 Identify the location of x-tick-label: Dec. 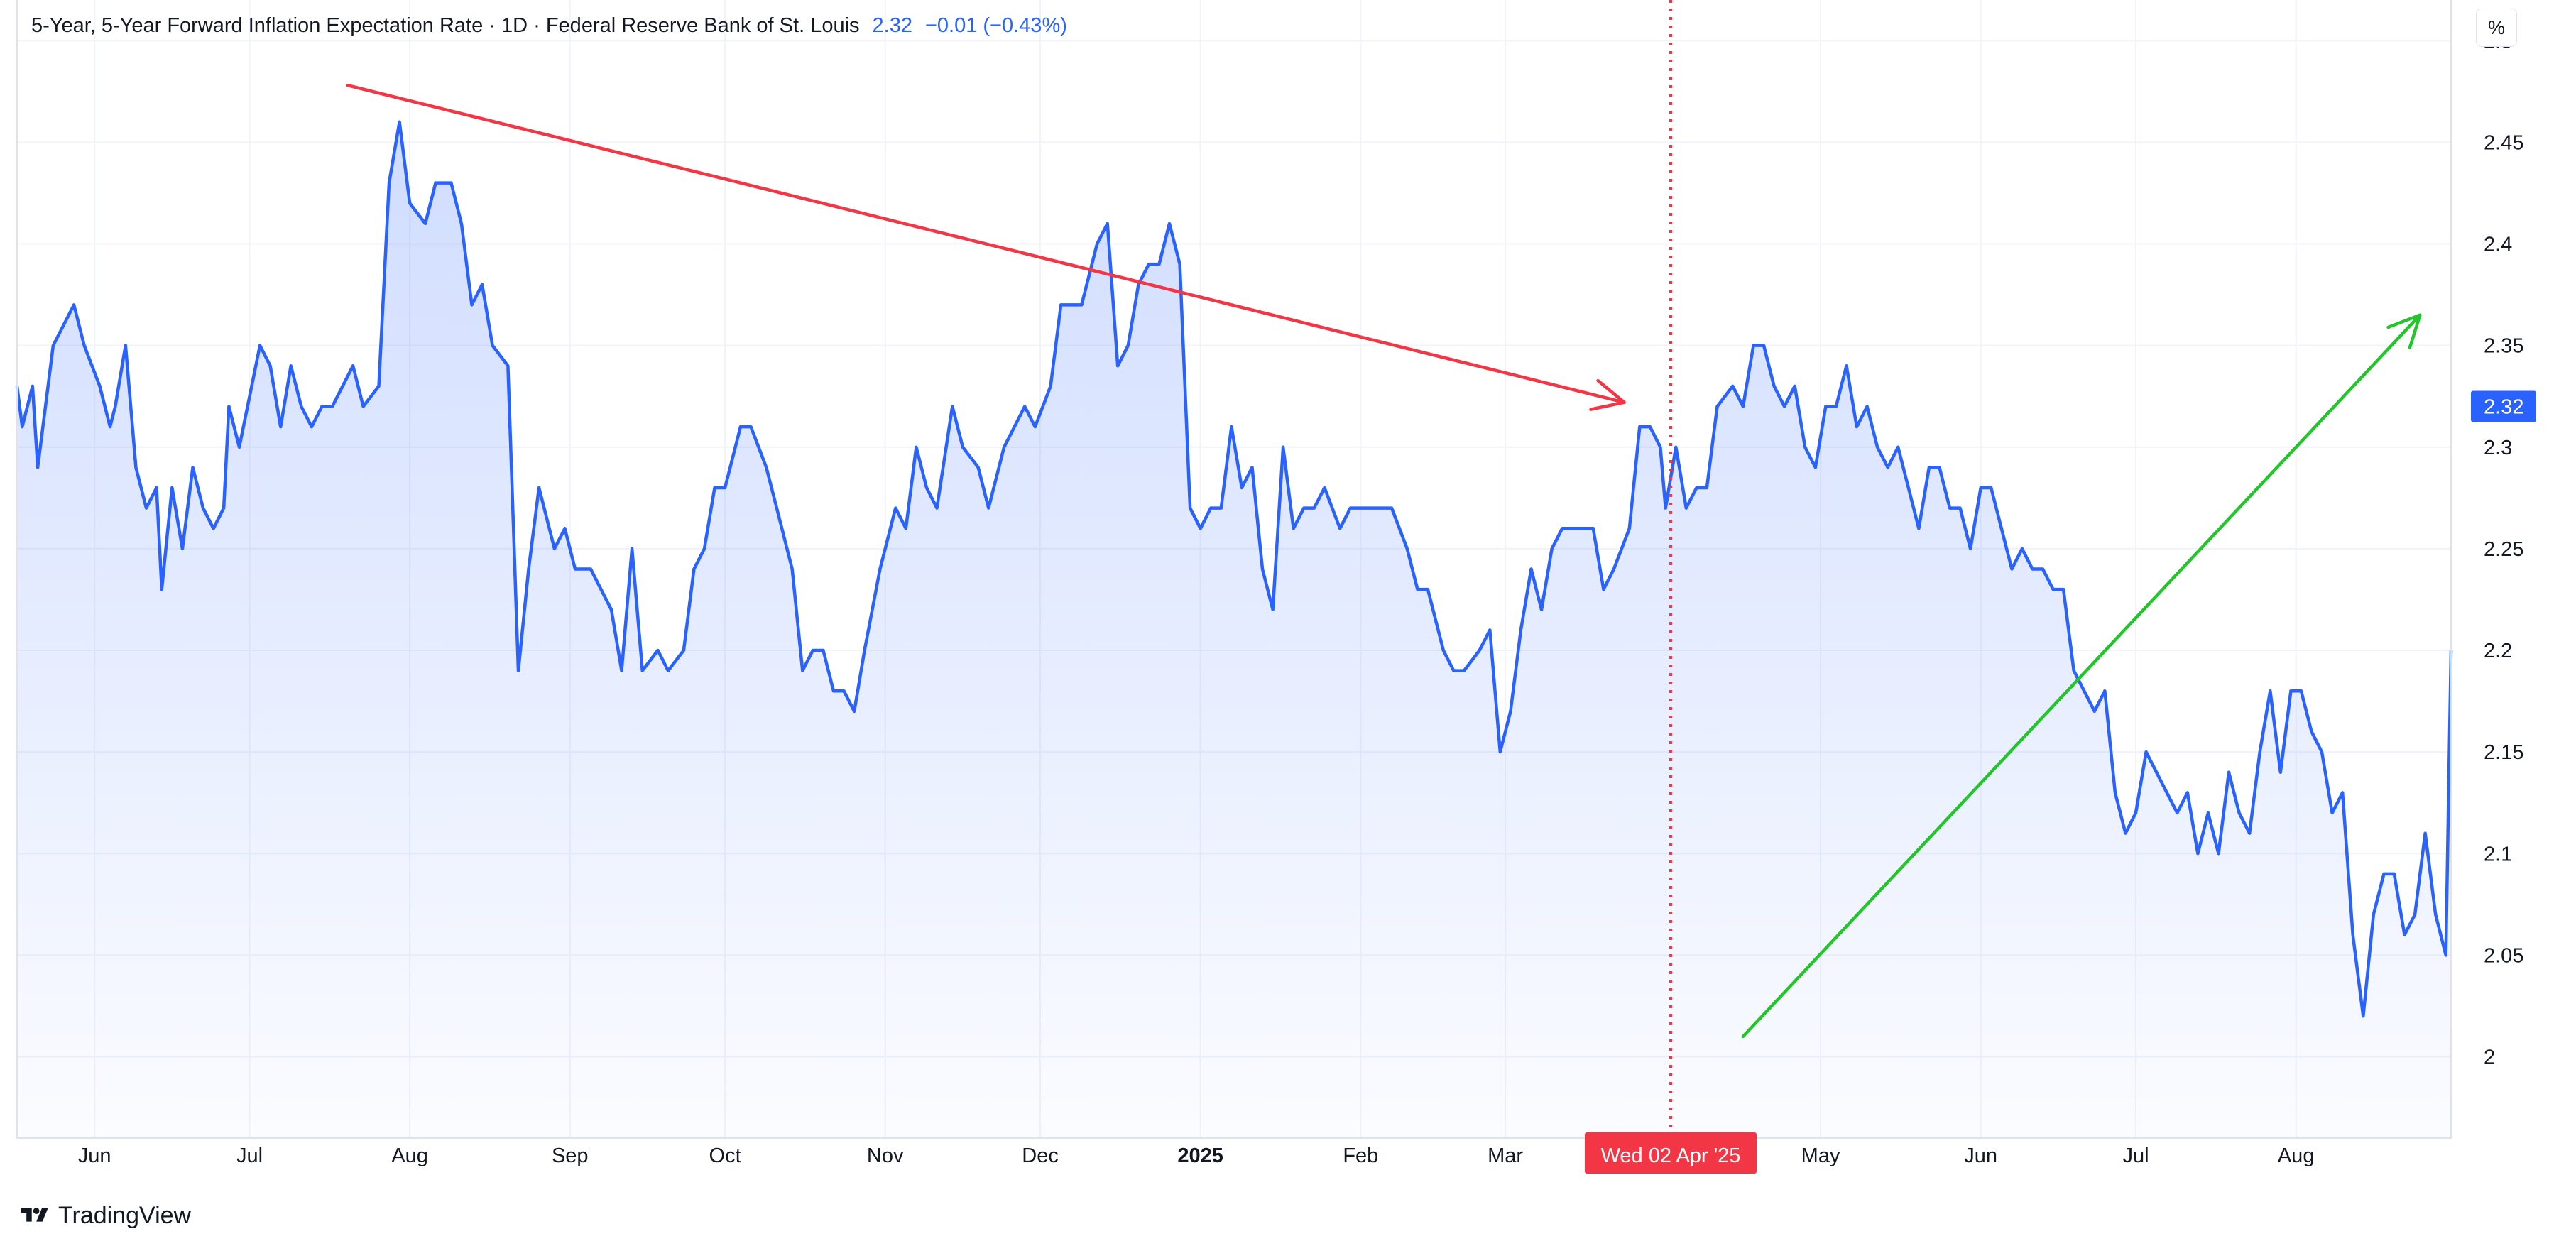
(1040, 1155).